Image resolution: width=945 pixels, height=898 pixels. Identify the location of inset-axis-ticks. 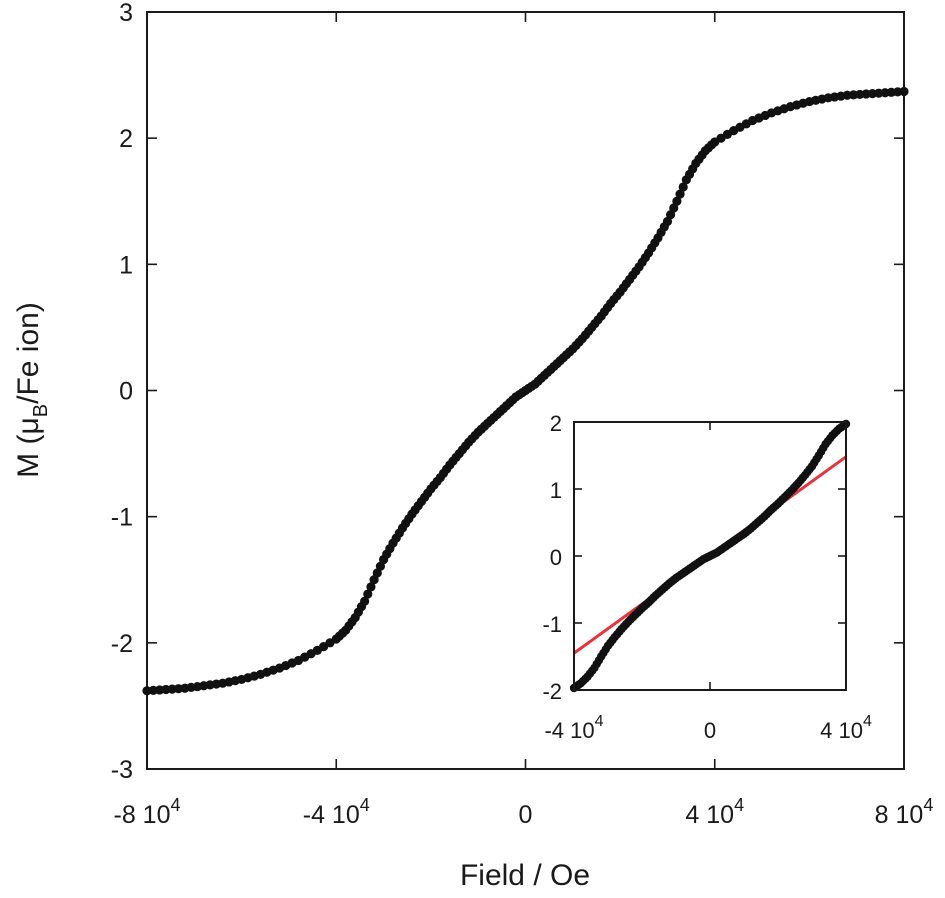
(710, 556).